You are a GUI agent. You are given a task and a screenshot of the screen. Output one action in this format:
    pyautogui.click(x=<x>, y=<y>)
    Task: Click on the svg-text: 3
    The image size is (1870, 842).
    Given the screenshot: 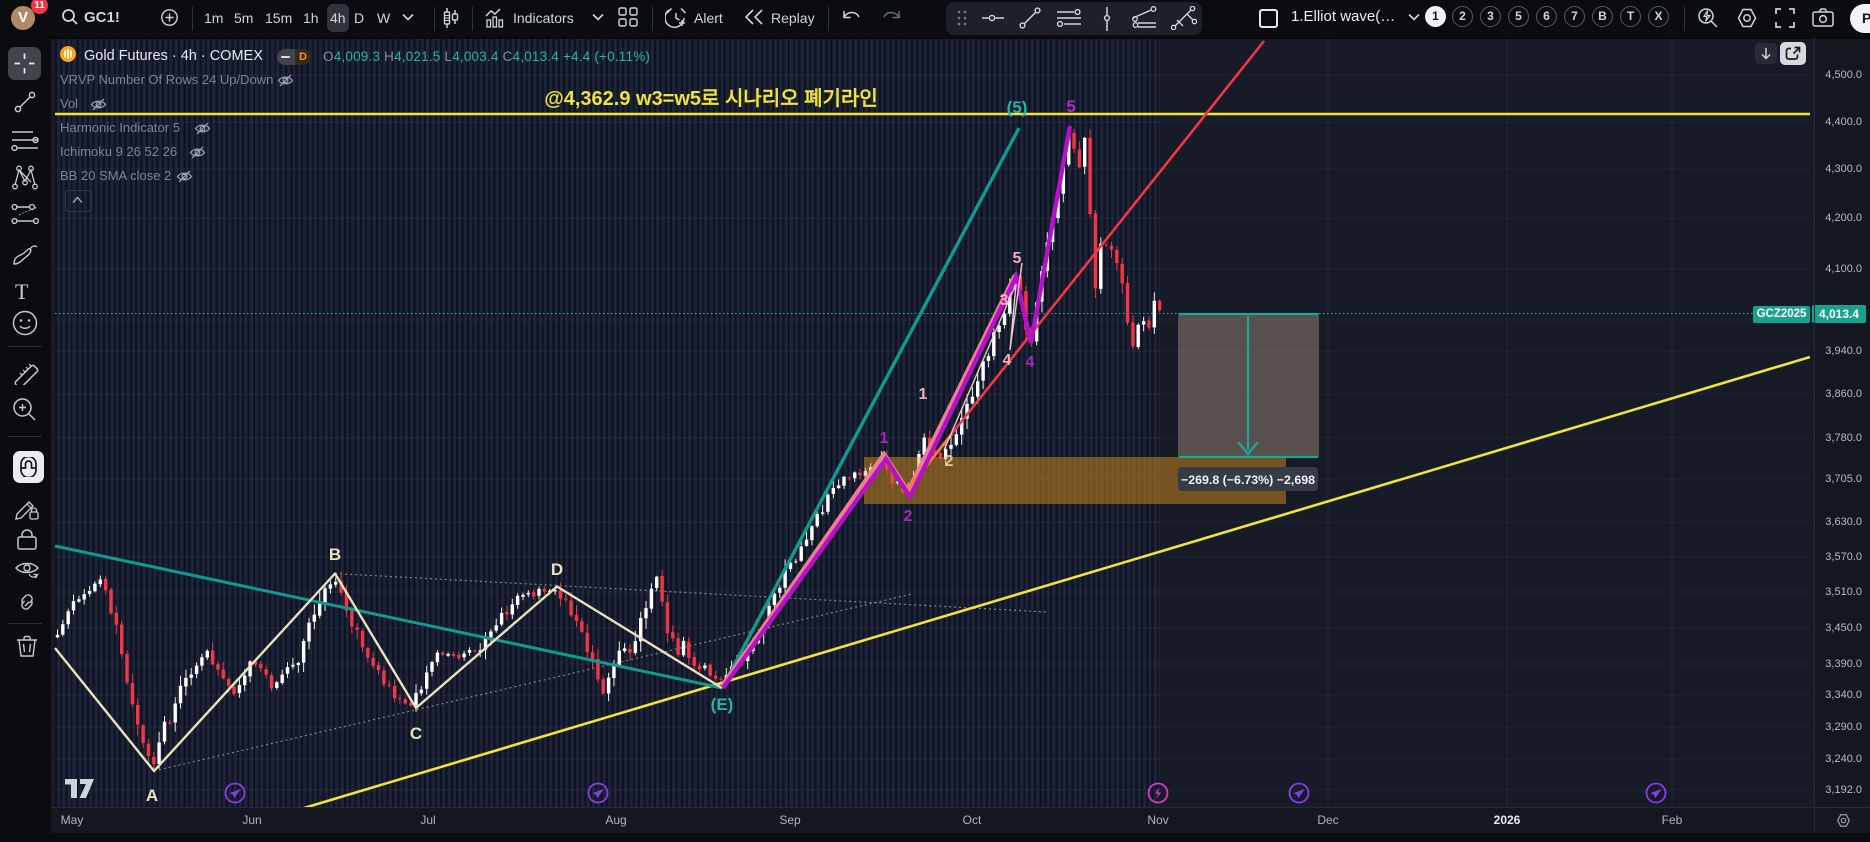 What is the action you would take?
    pyautogui.click(x=1004, y=300)
    